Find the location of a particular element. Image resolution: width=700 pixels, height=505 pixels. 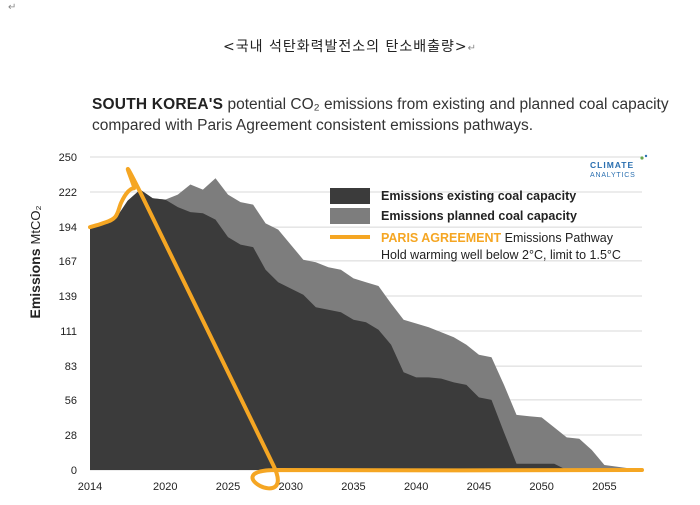

y-tick-label: 139 is located at coordinates (68, 297).